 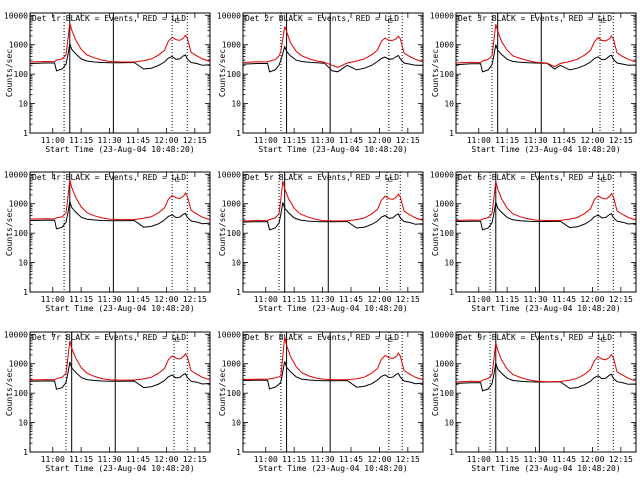 I want to click on panel-title: Det 9r BLACK = Events, RED = LLD, so click(x=535, y=337).